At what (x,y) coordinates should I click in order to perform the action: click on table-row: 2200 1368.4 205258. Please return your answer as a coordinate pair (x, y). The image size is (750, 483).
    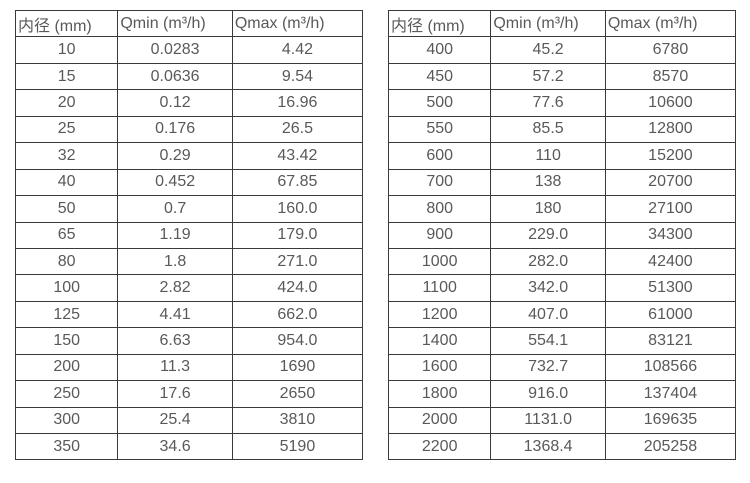
    Looking at the image, I should click on (562, 446).